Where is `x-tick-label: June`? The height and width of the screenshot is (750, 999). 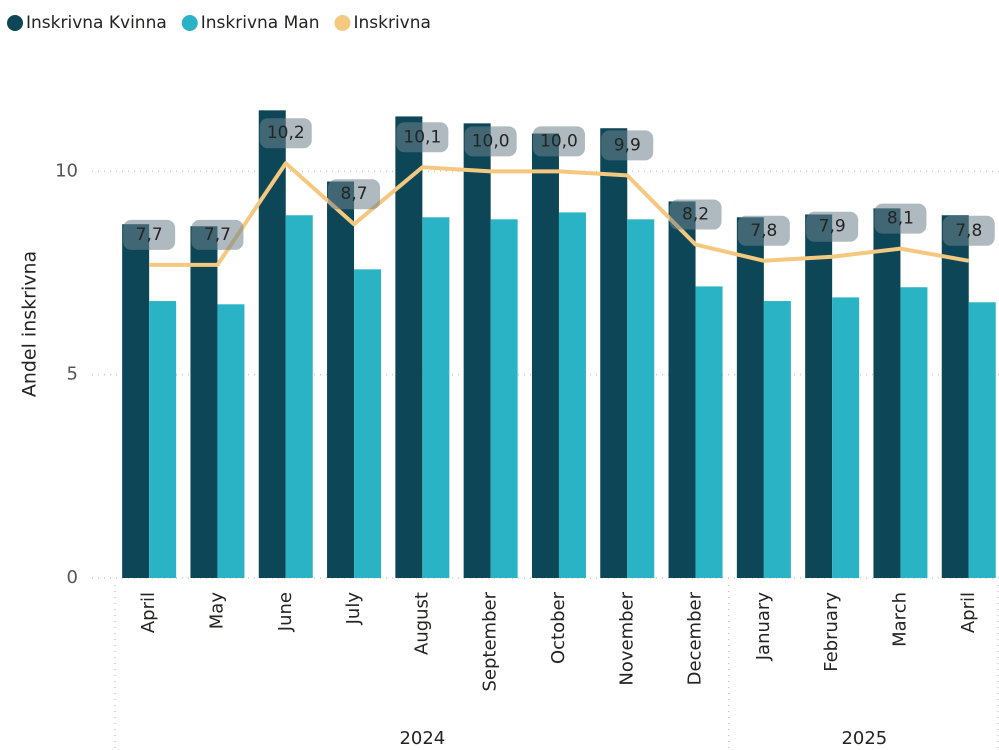
x-tick-label: June is located at coordinates (285, 612).